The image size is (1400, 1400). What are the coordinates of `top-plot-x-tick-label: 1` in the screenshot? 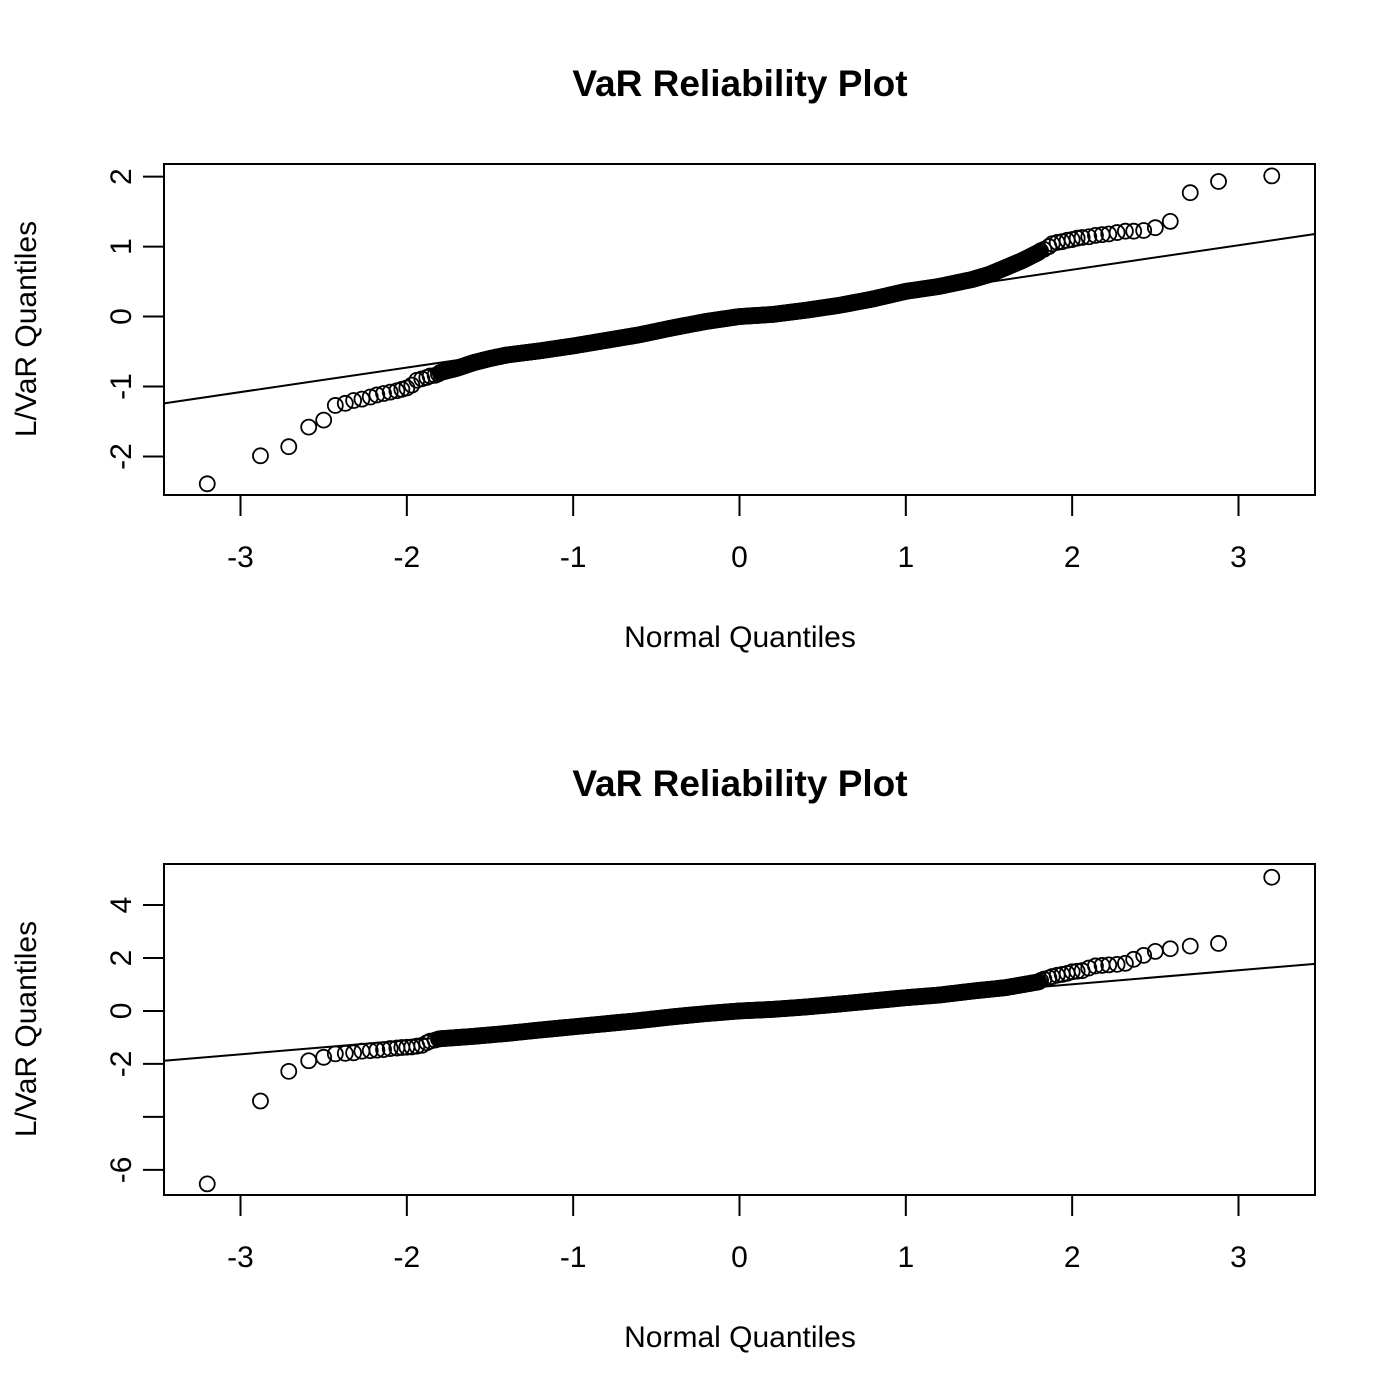 It's located at (905, 557).